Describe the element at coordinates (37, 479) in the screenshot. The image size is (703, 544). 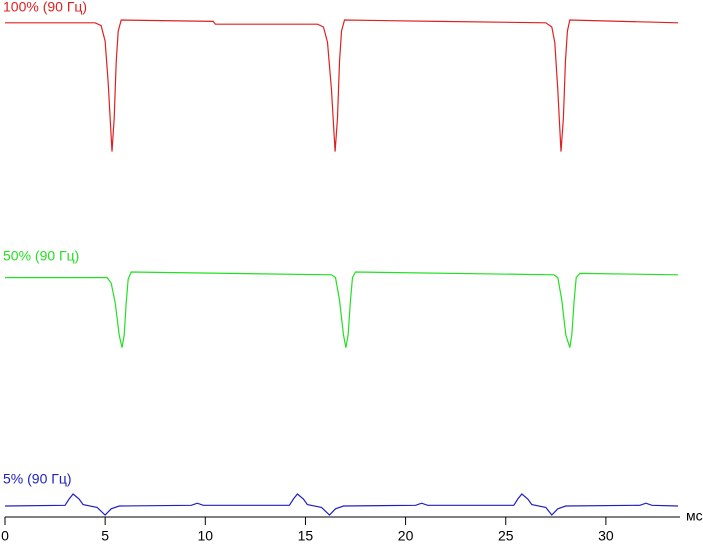
I see `series-label: 5% (90 Гц)` at that location.